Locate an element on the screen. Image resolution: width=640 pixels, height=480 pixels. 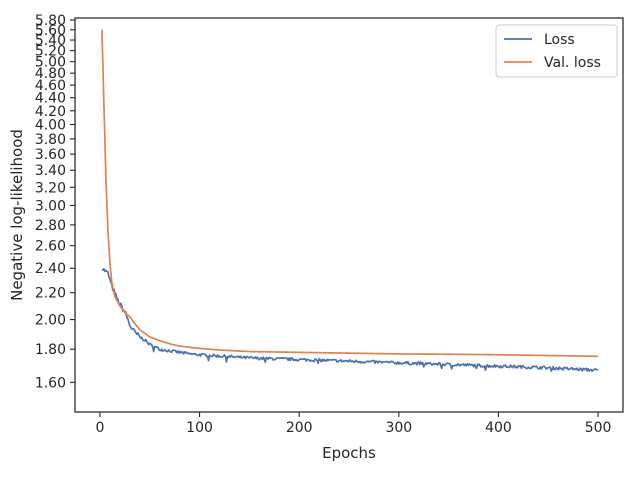
y-tick-label: 2.20 is located at coordinates (50, 294).